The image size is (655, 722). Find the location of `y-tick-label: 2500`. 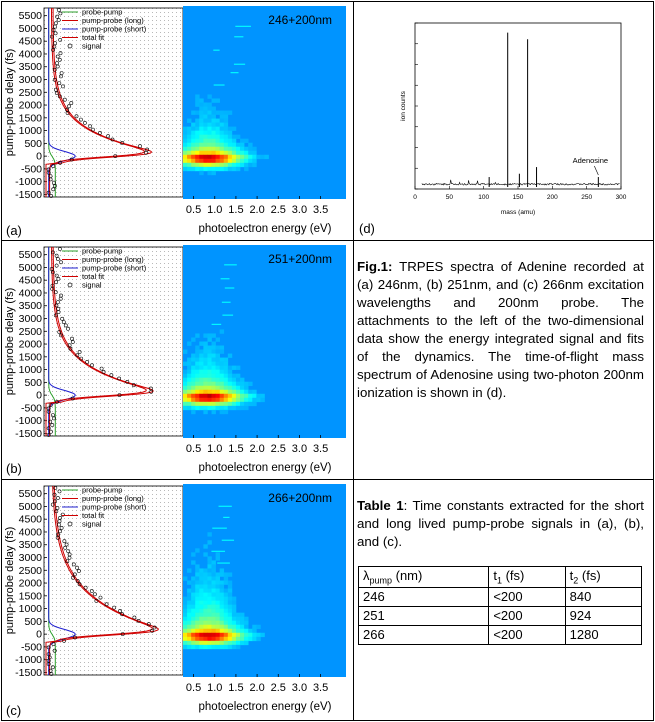

y-tick-label: 2500 is located at coordinates (31, 93).